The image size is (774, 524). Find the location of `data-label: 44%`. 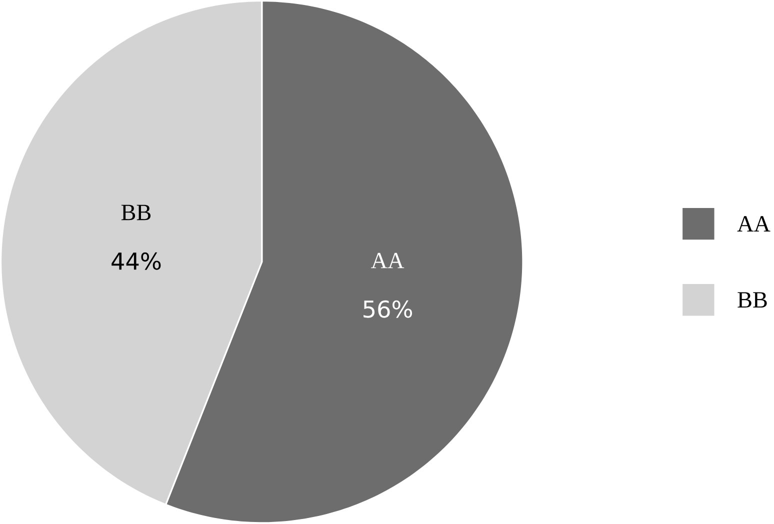

data-label: 44% is located at coordinates (136, 261).